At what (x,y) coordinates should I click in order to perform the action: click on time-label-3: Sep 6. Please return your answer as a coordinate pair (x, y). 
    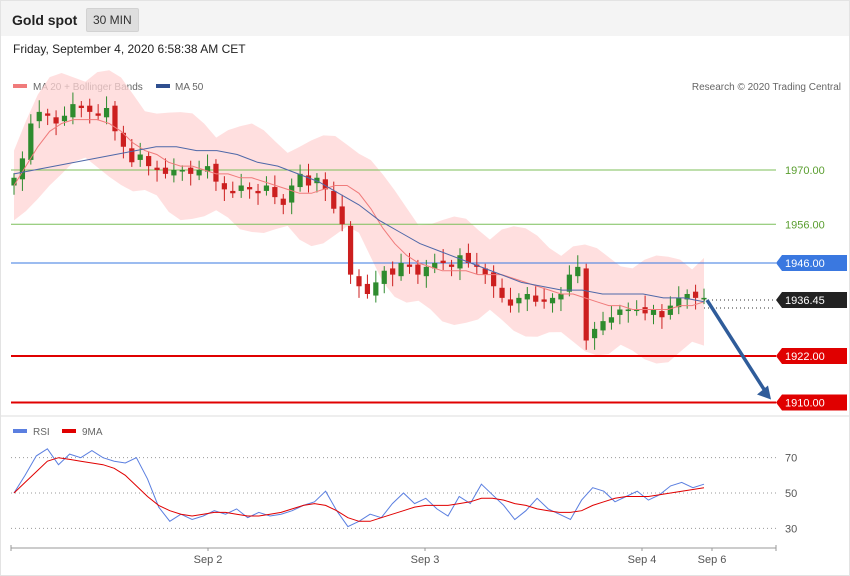
    Looking at the image, I should click on (712, 560).